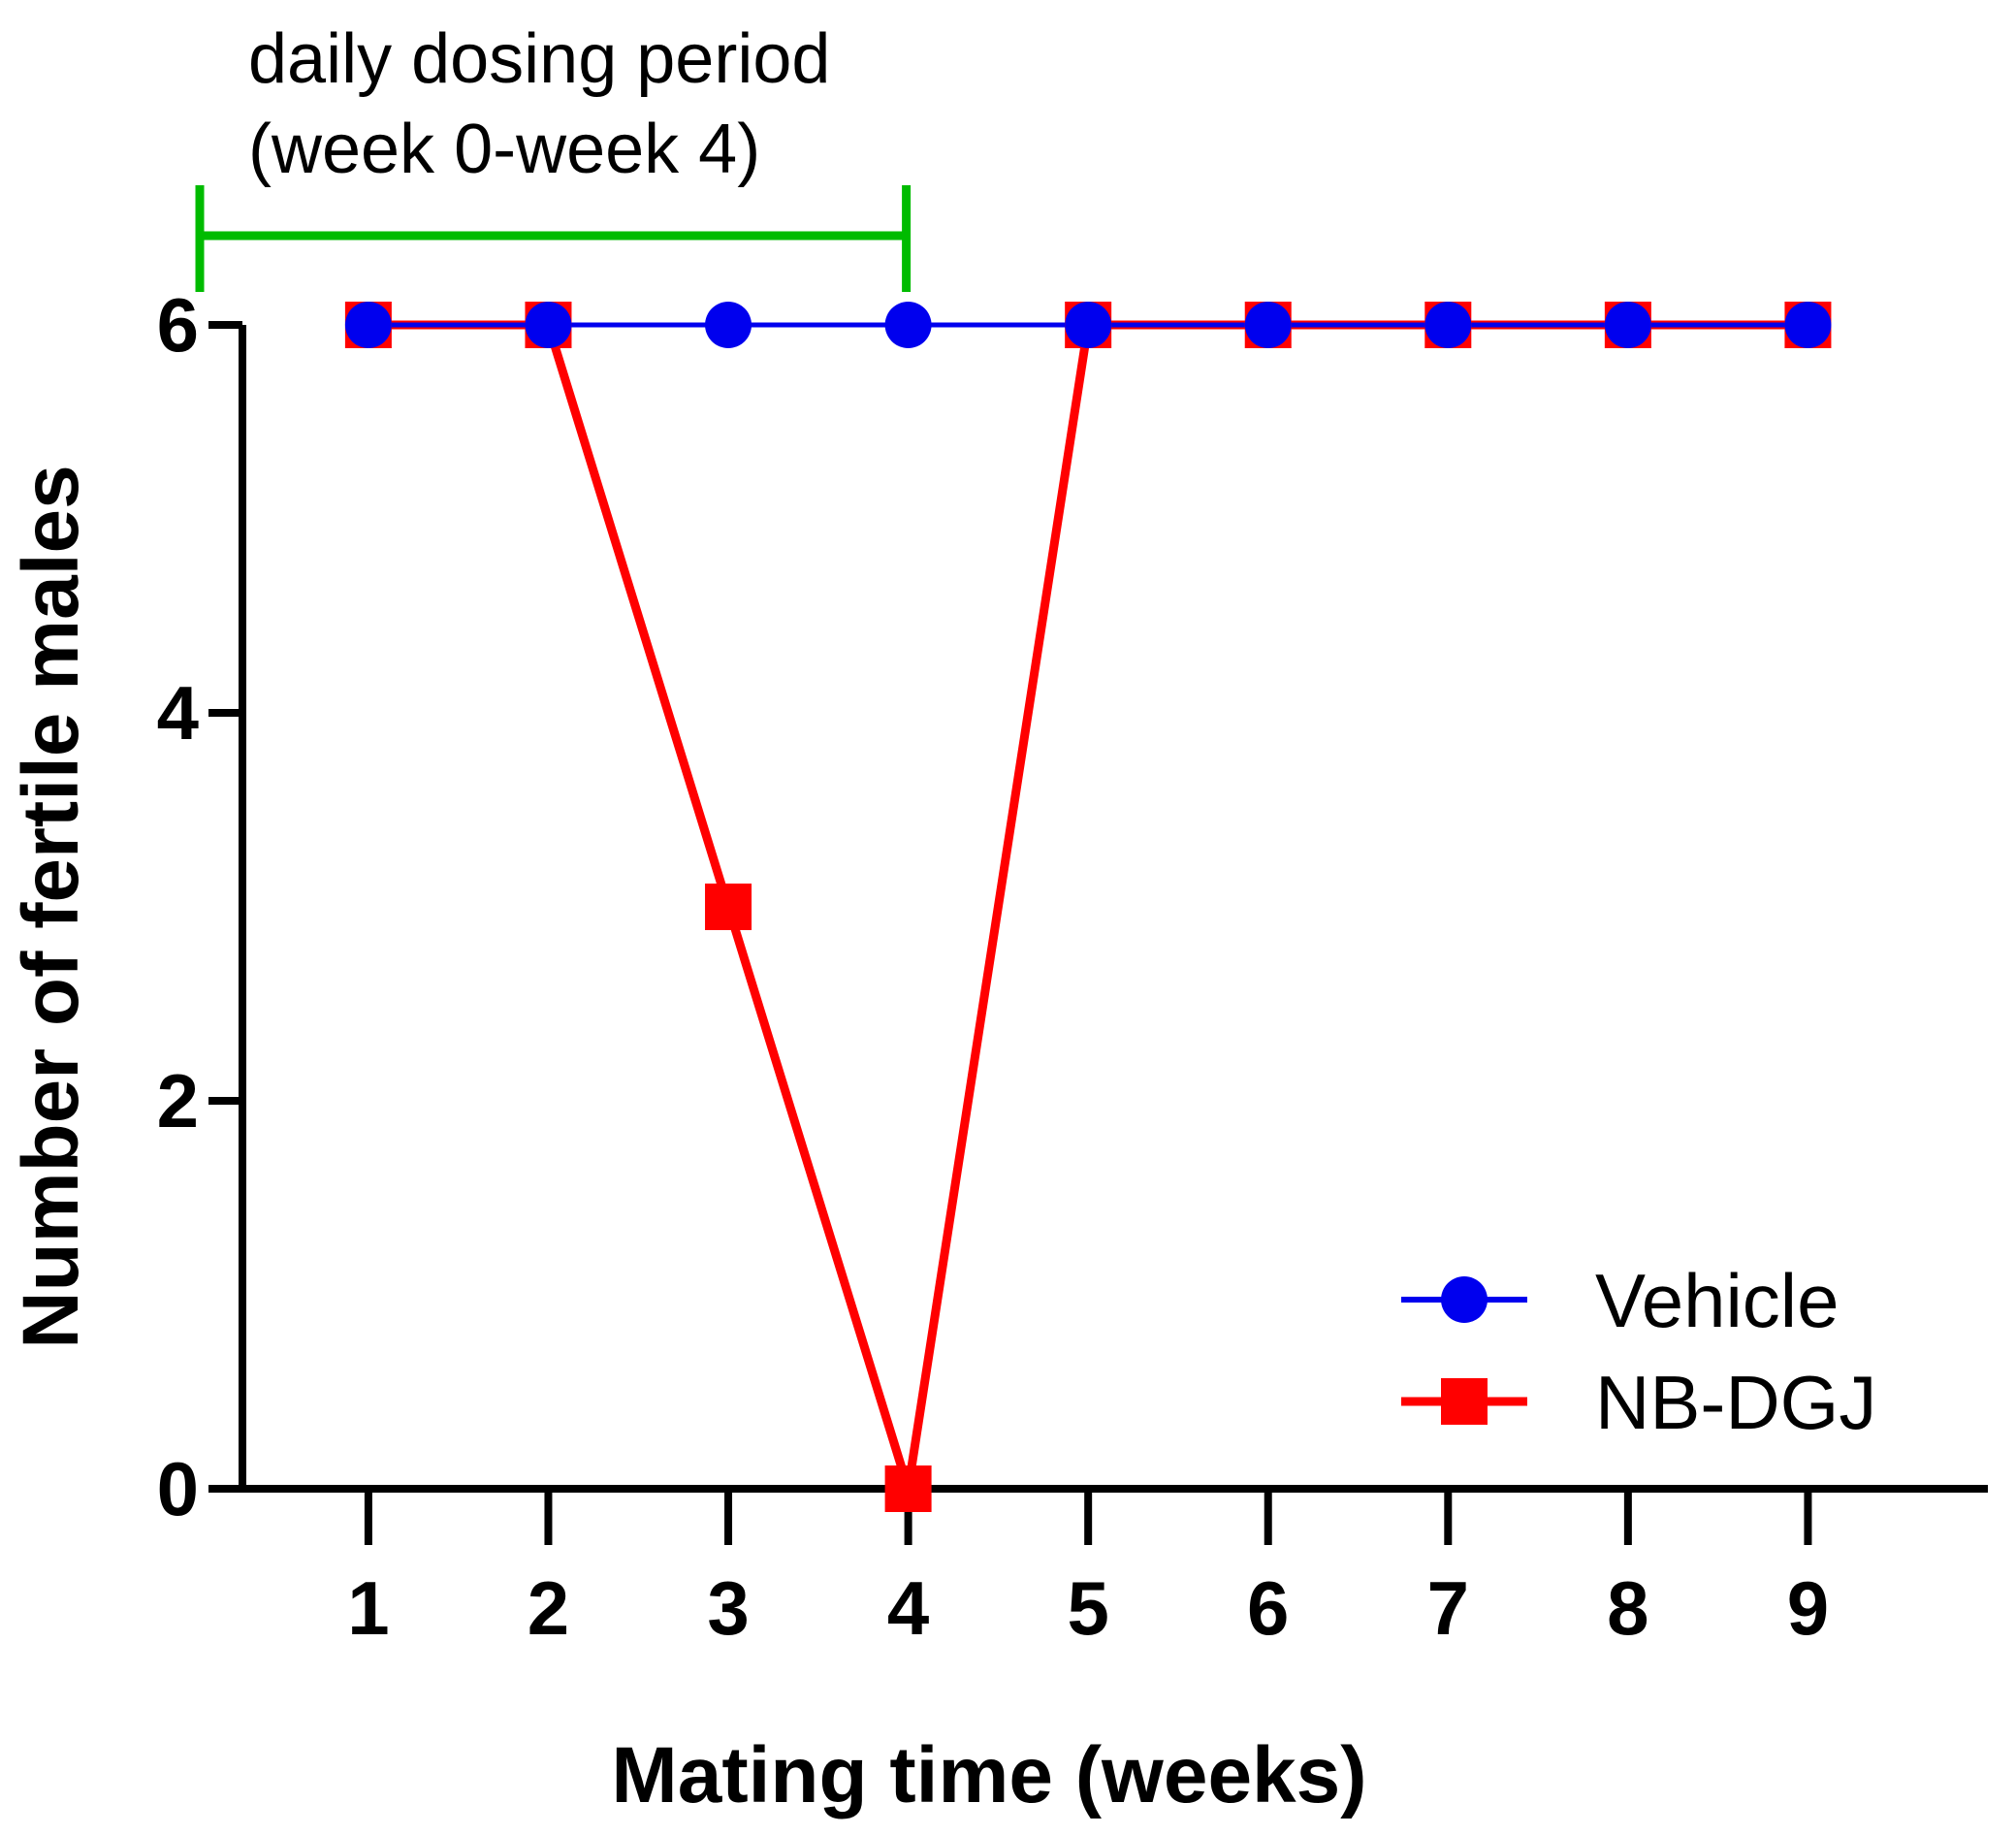 Image resolution: width=2016 pixels, height=1835 pixels. I want to click on annotation-line-2: (week 0-week 4), so click(504, 149).